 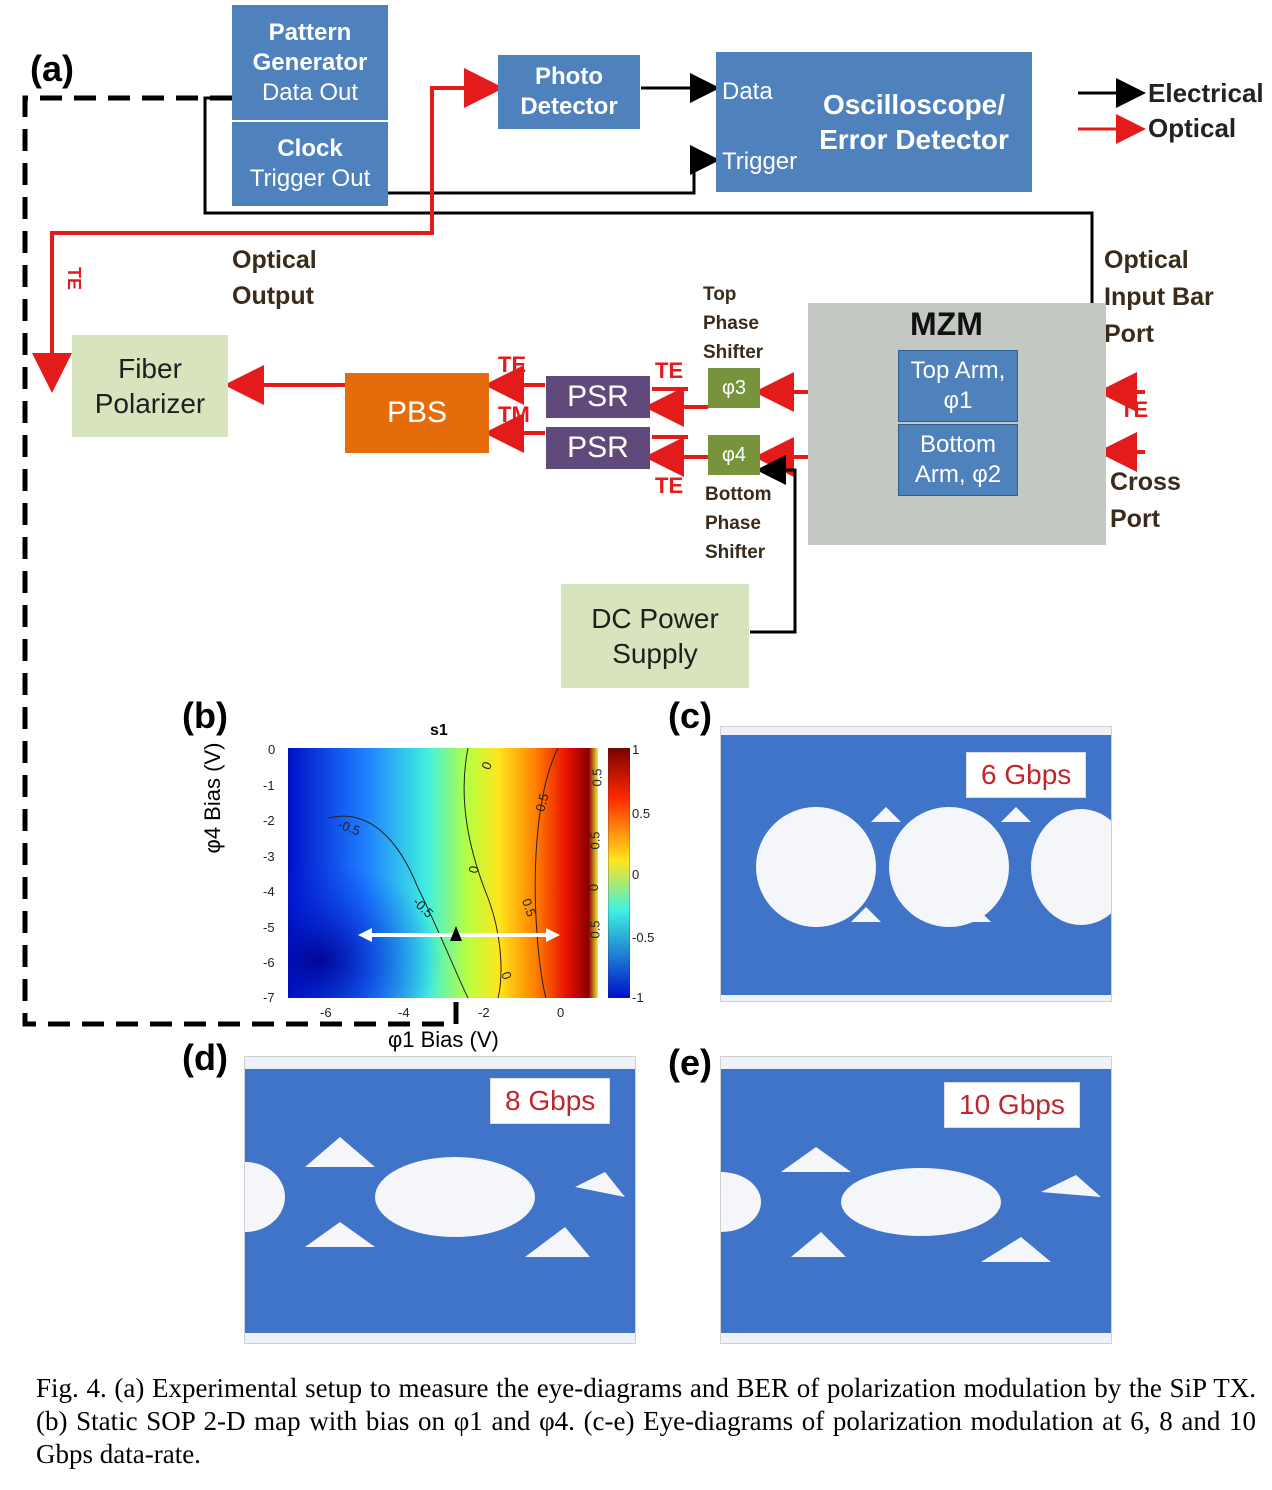 I want to click on fiber-polarizer-block: Fiber Polarizer, so click(x=150, y=386).